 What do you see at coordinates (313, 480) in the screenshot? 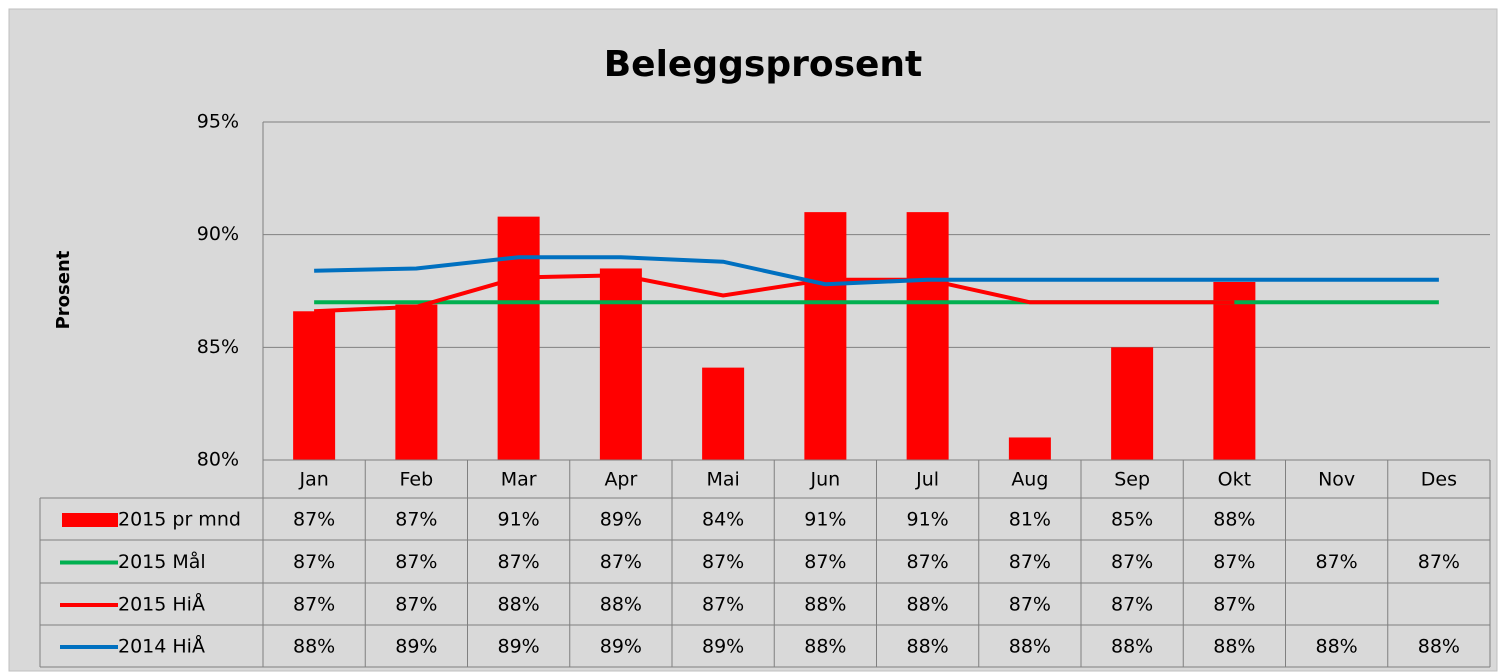
I see `x-tick-label: Jan` at bounding box center [313, 480].